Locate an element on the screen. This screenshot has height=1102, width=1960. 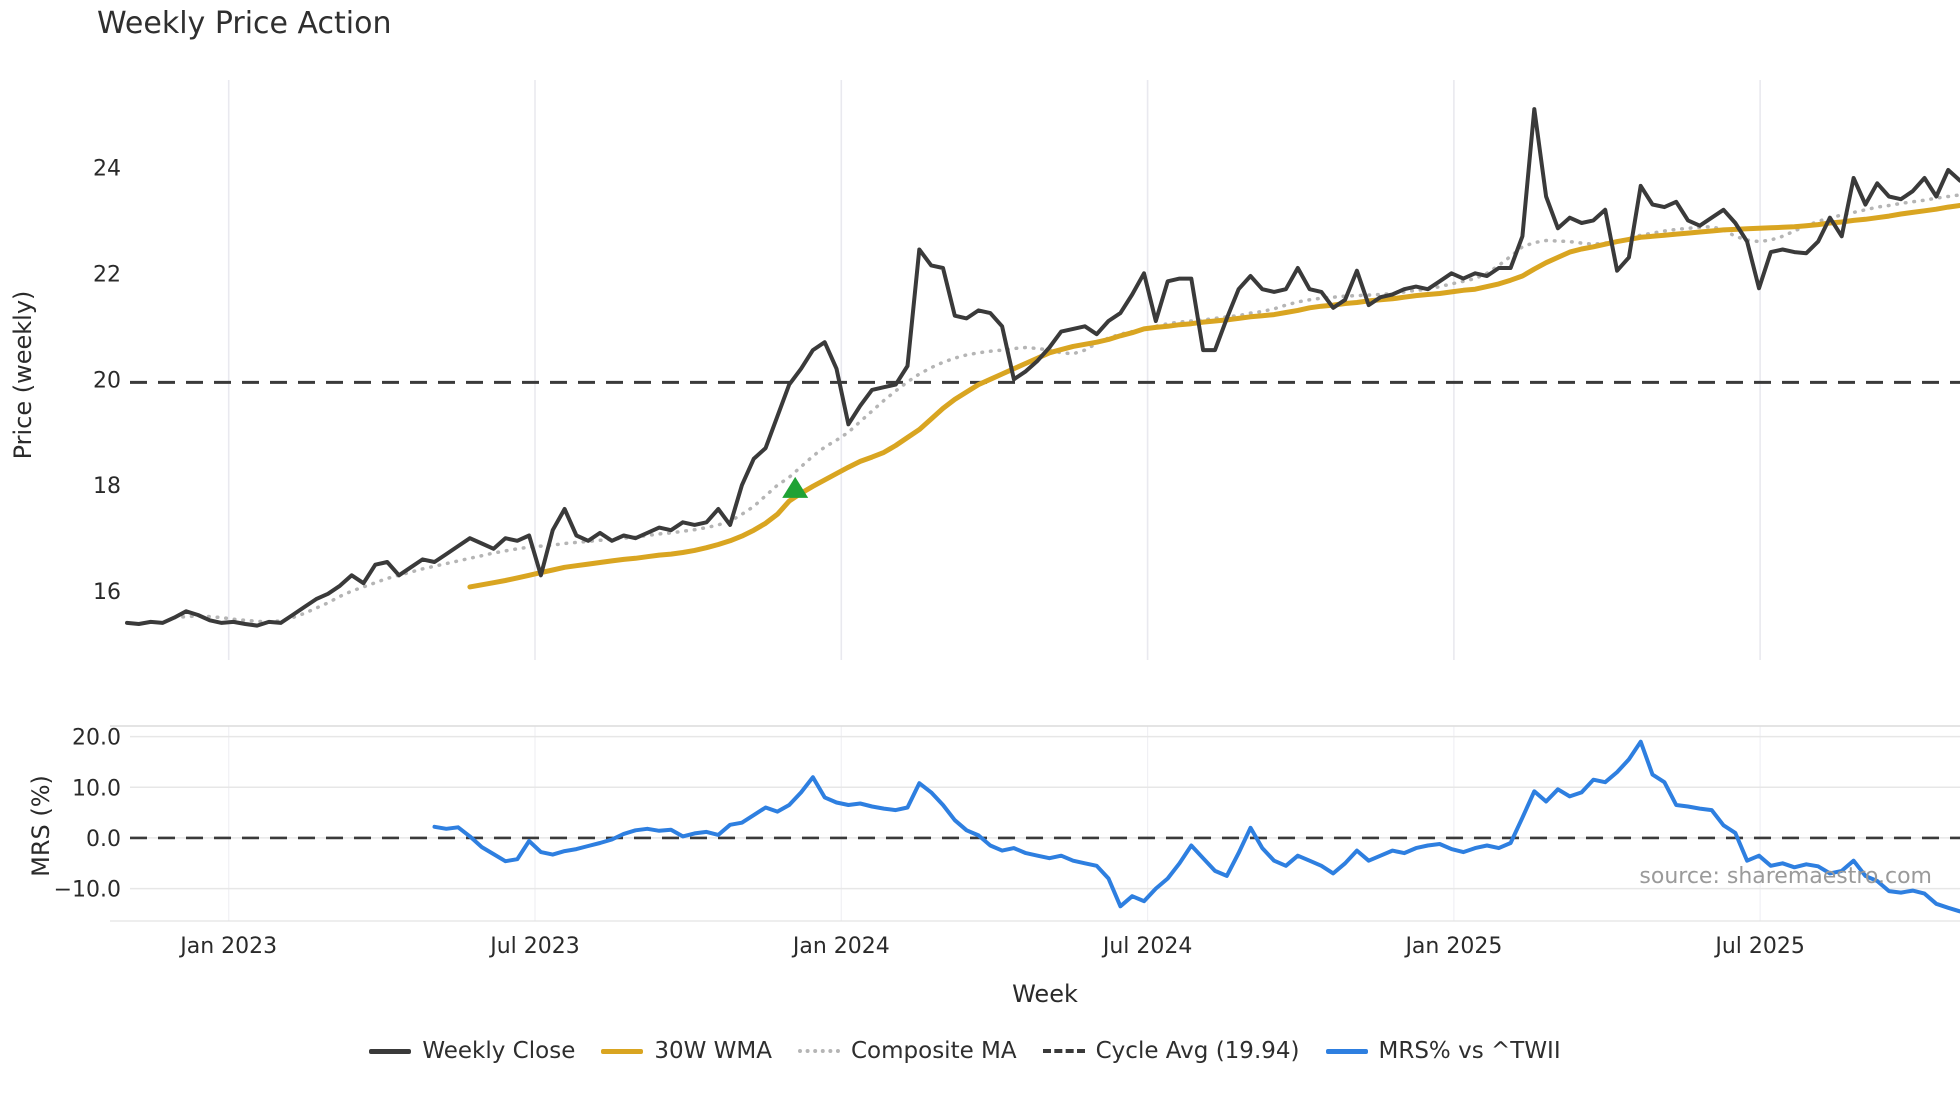
legend-item-weekly-close: Weekly Close is located at coordinates (472, 1051).